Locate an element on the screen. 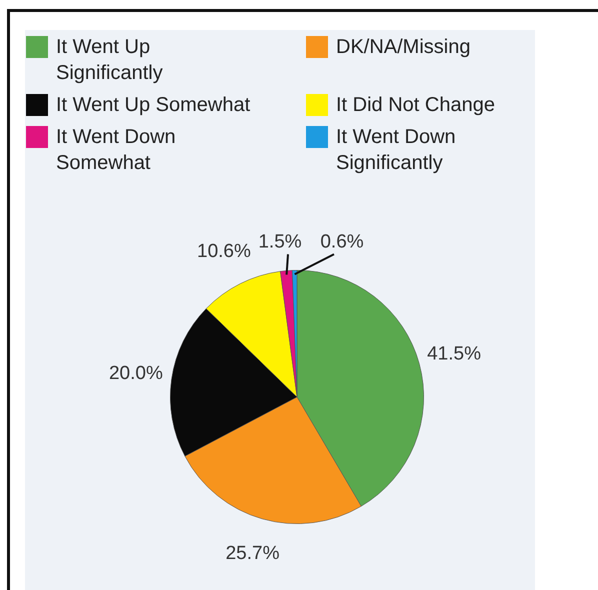 The width and height of the screenshot is (598, 590). data-label: 20.0% is located at coordinates (135, 373).